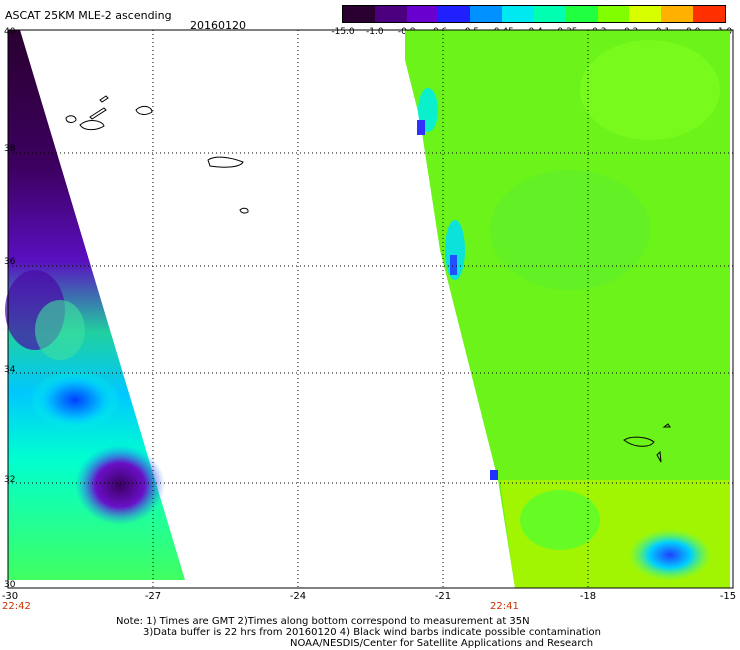  I want to click on right-pass-time: 22:41, so click(504, 606).